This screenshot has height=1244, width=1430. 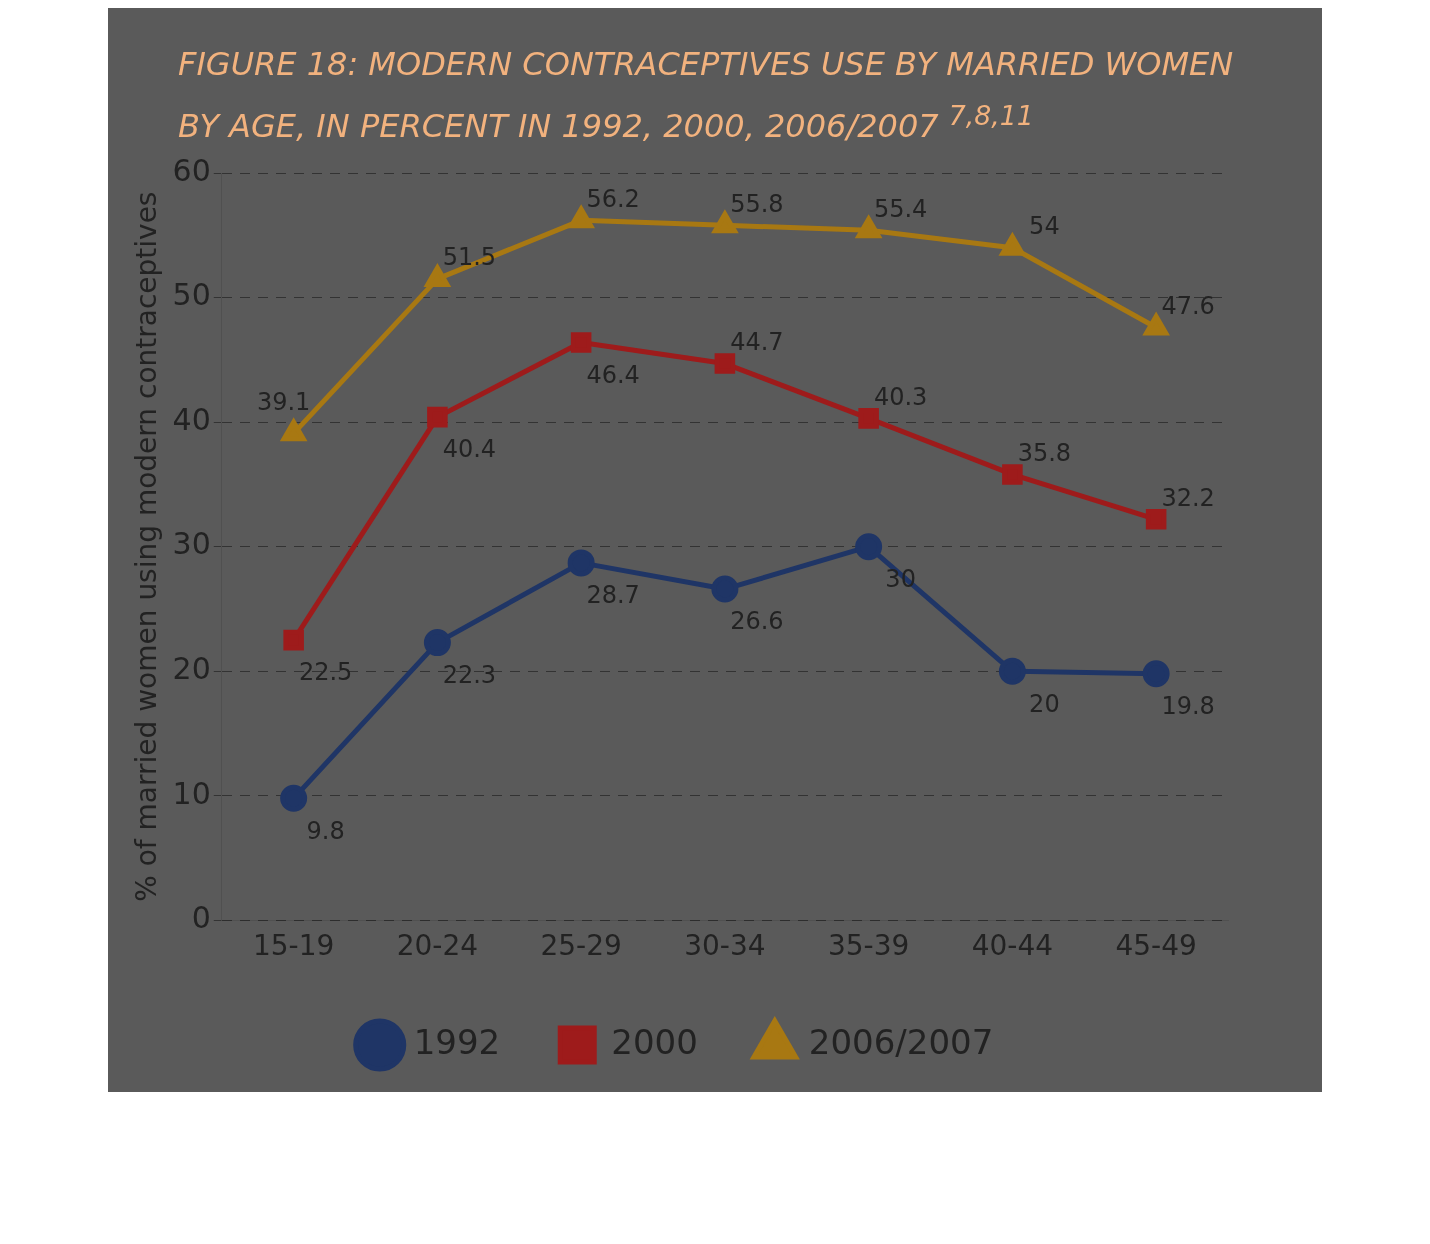 I want to click on x-tick-label: 45-49, so click(x=1156, y=946).